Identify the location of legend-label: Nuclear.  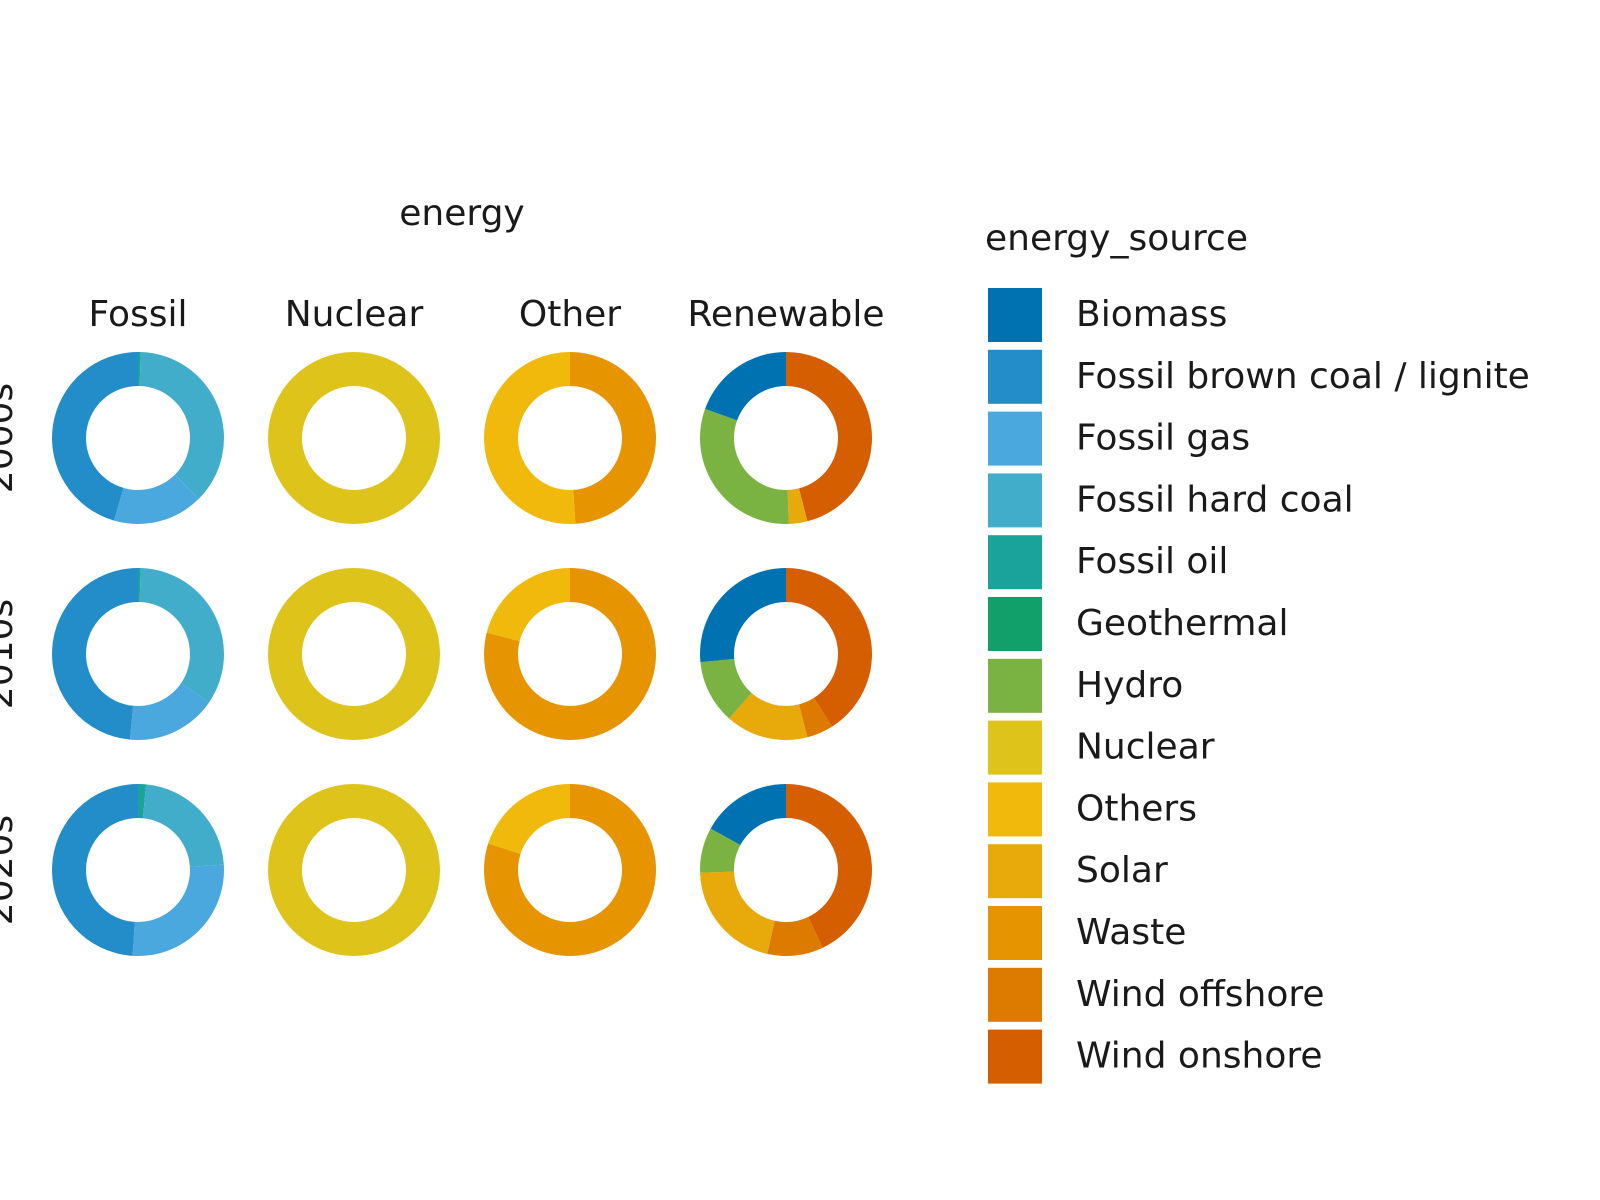
(1145, 747).